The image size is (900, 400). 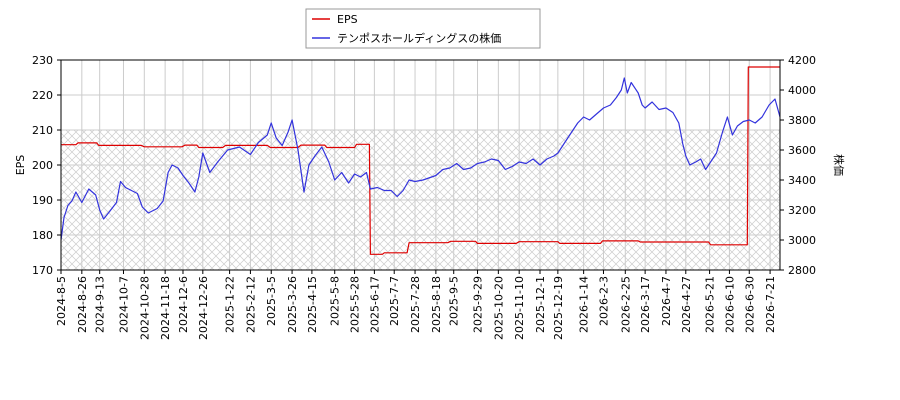 I want to click on x-tick-label: 2025-7-7, so click(x=394, y=301).